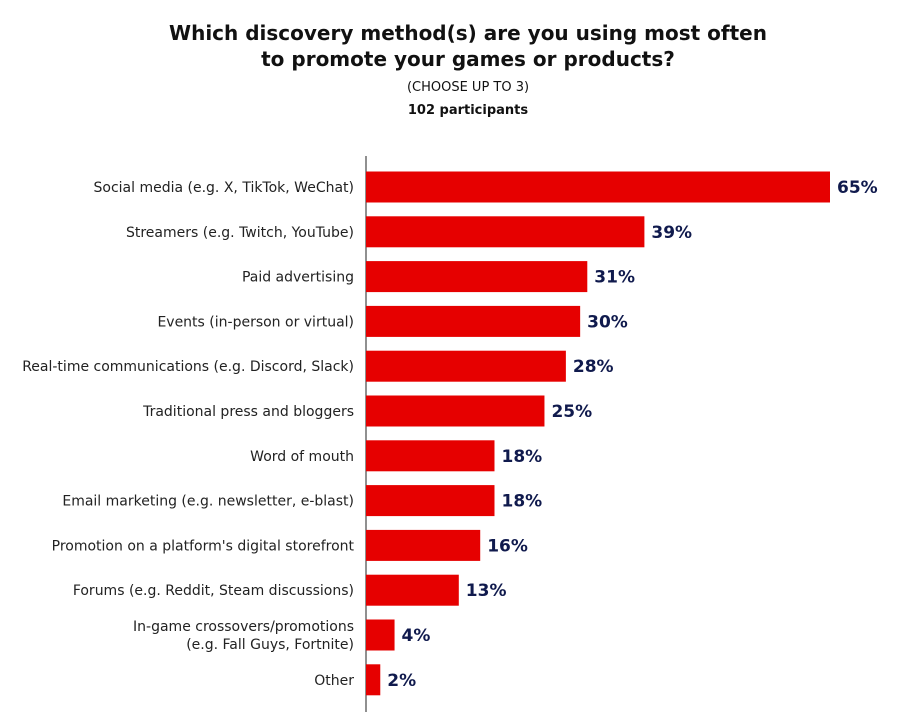 The width and height of the screenshot is (897, 728). Describe the element at coordinates (607, 322) in the screenshot. I see `value-label: 30%` at that location.